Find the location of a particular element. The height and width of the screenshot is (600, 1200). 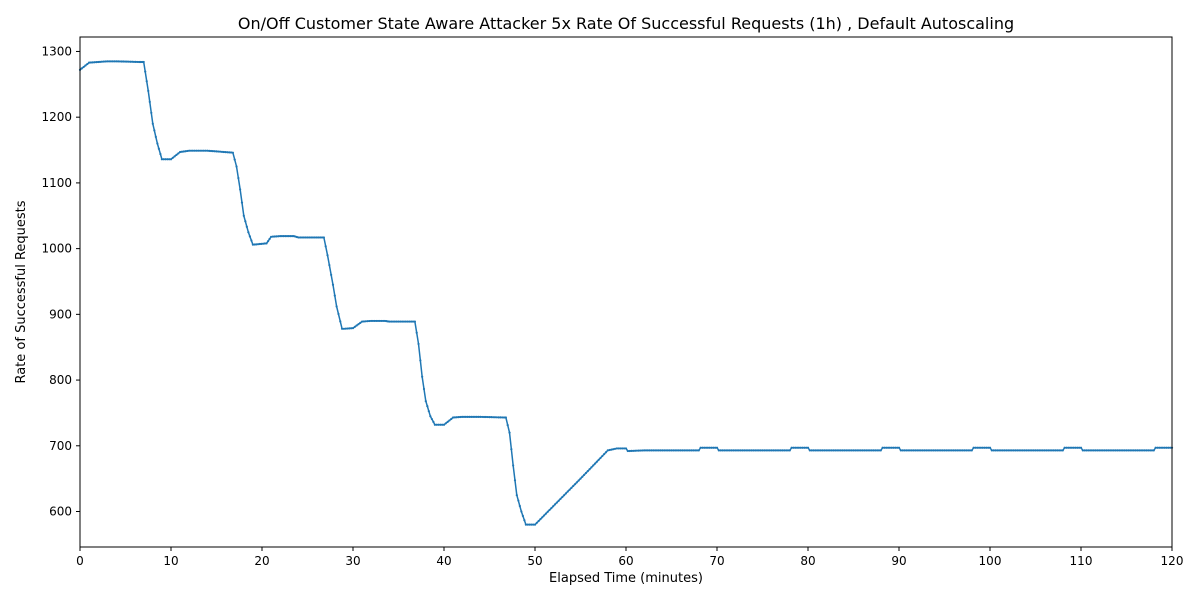

y-axis-label: Rate of Successful Requests is located at coordinates (21, 291).